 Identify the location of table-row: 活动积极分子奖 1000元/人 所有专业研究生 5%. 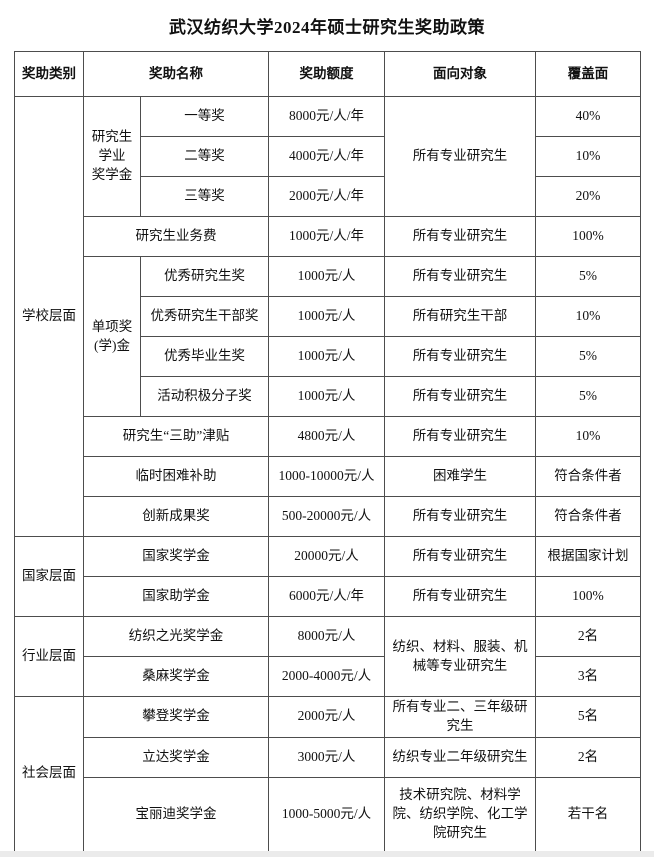
(328, 396).